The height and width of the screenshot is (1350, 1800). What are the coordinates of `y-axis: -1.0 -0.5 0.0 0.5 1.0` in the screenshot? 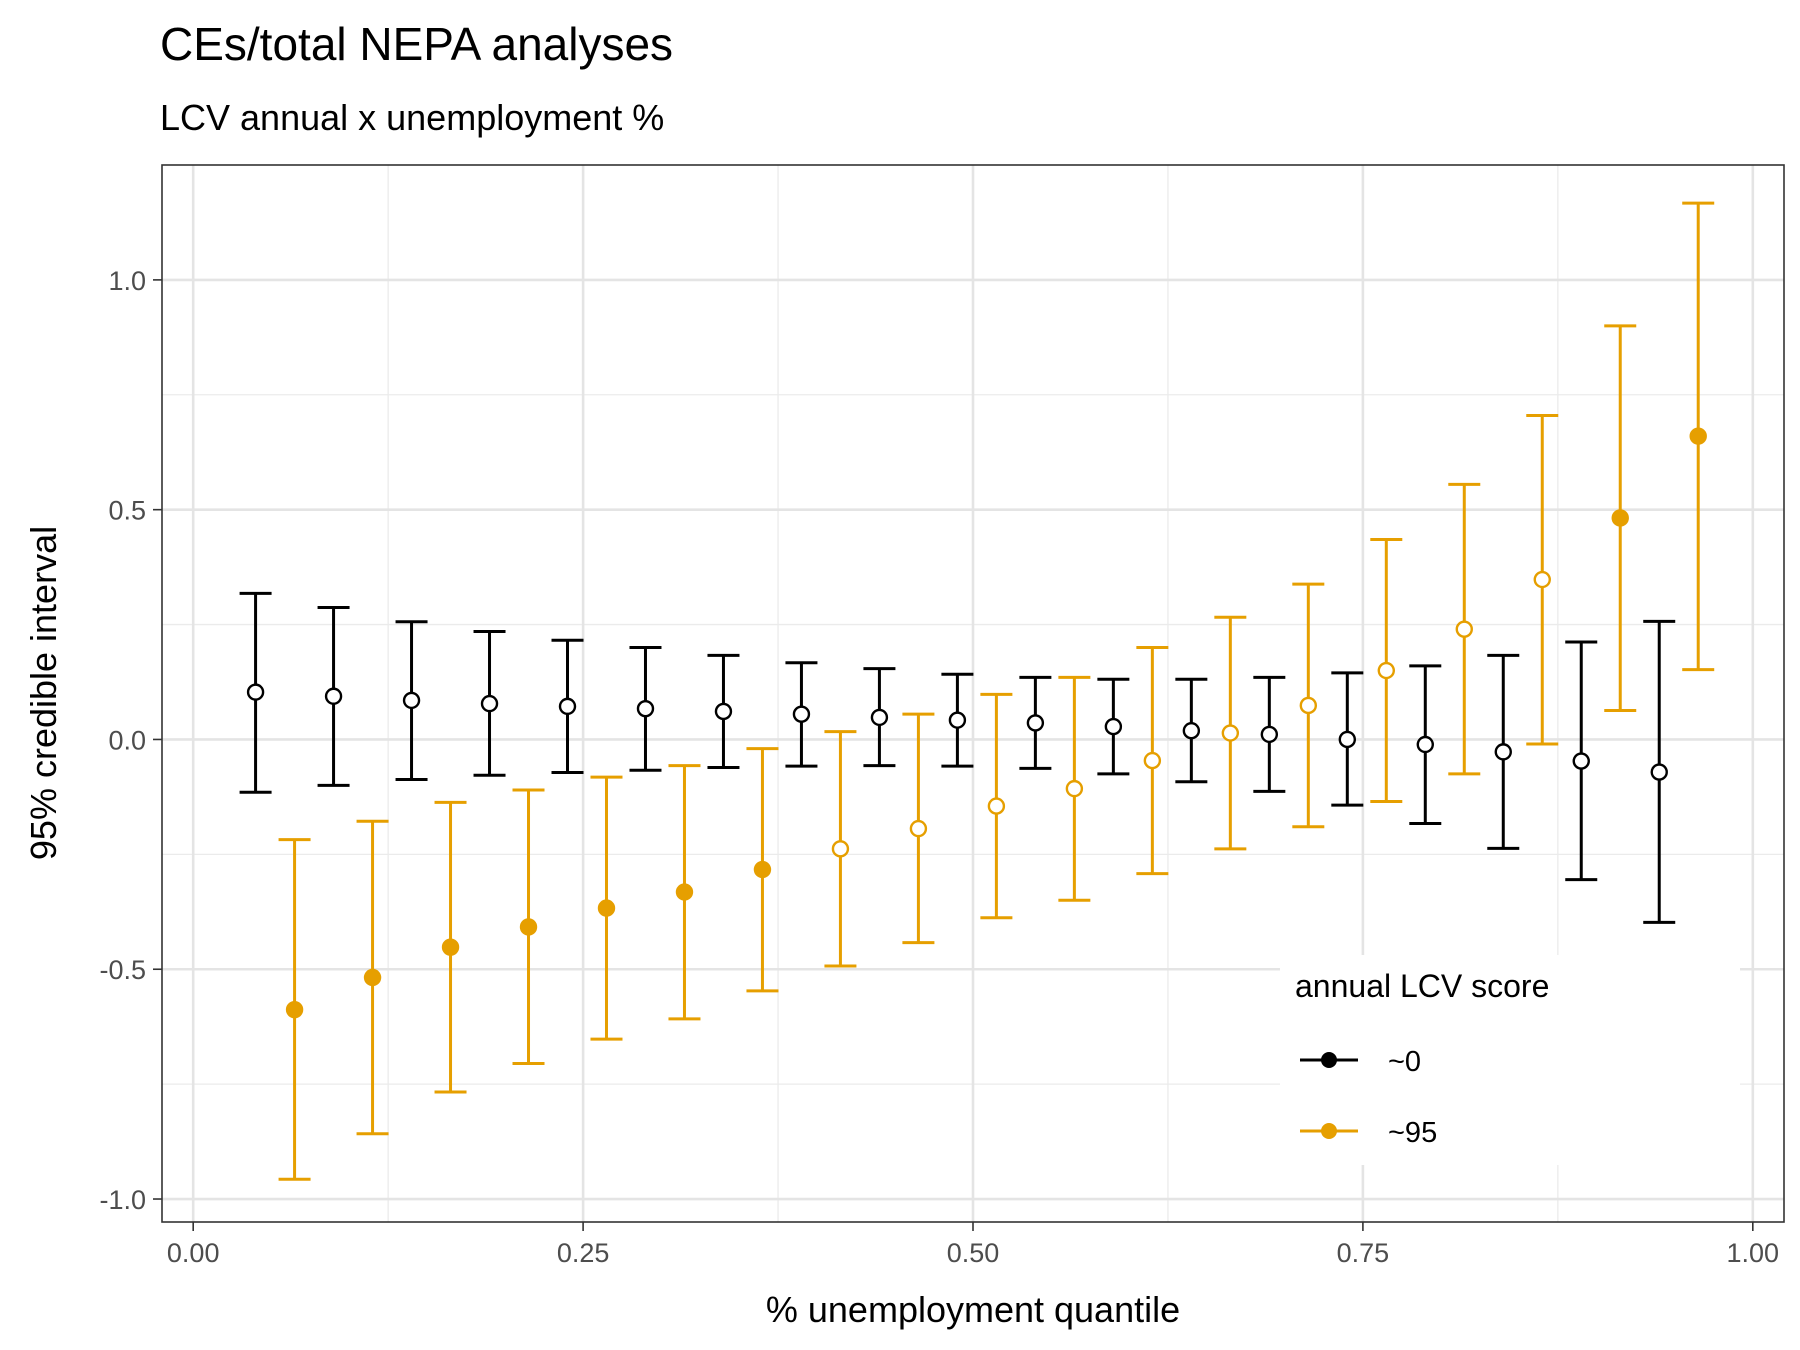 It's located at (130, 740).